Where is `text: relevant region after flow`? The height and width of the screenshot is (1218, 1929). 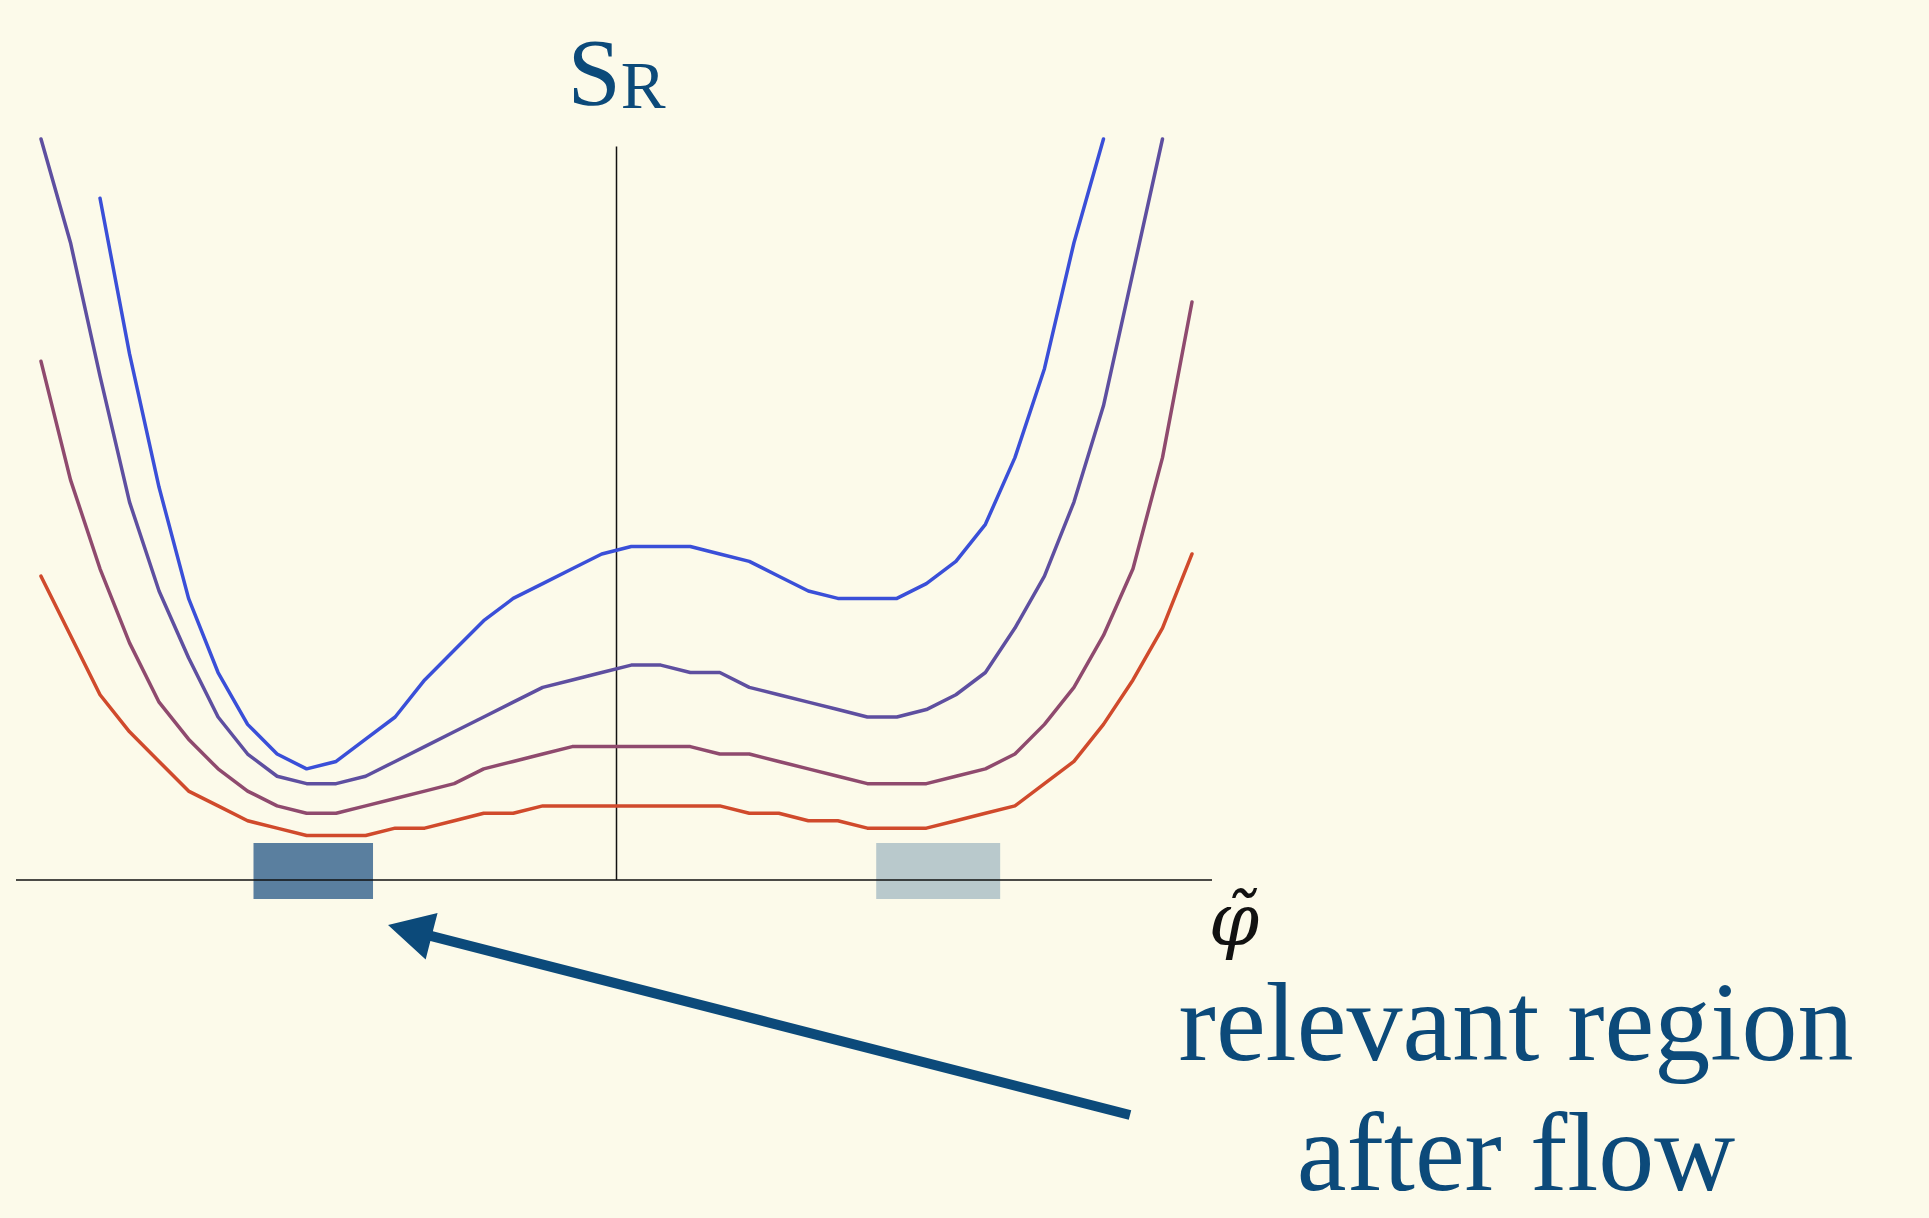 text: relevant region after flow is located at coordinates (1516, 1087).